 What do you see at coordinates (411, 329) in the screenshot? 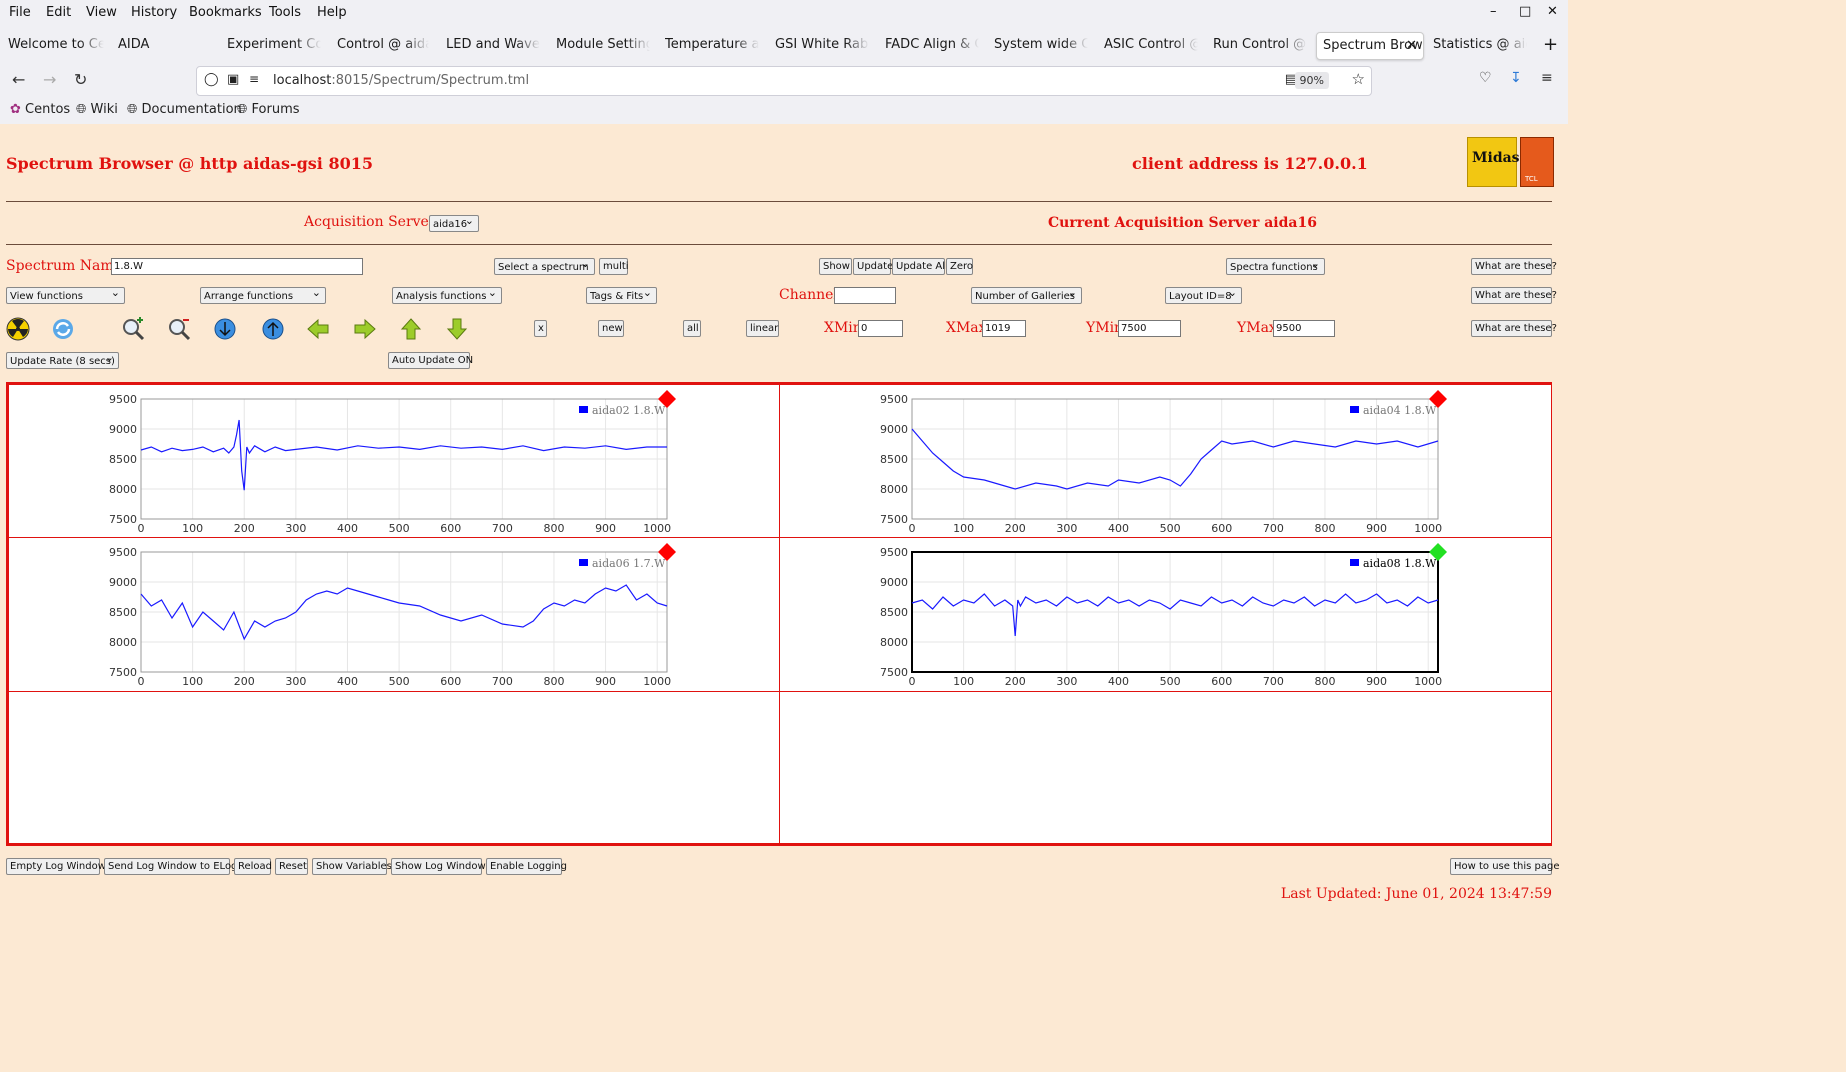
I see `arrow-up-icon` at bounding box center [411, 329].